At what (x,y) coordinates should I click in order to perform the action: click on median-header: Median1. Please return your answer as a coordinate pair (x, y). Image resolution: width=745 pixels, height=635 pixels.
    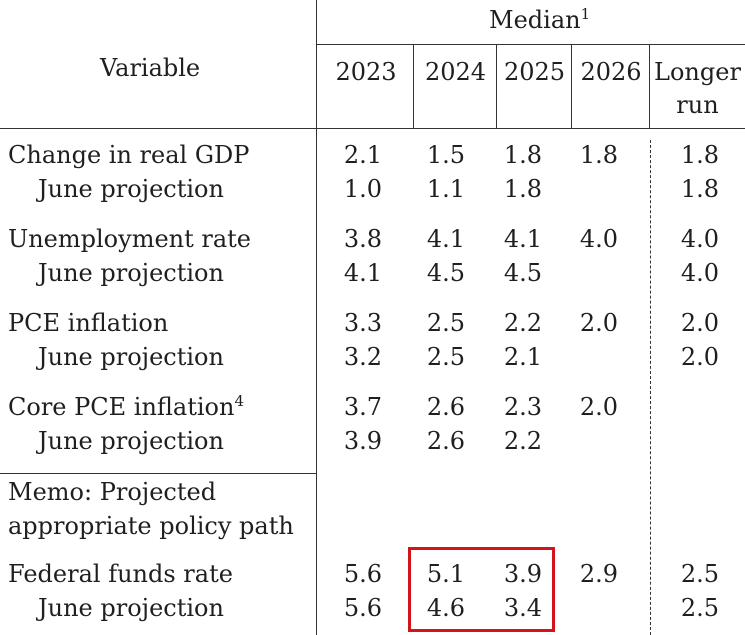
    Looking at the image, I should click on (540, 19).